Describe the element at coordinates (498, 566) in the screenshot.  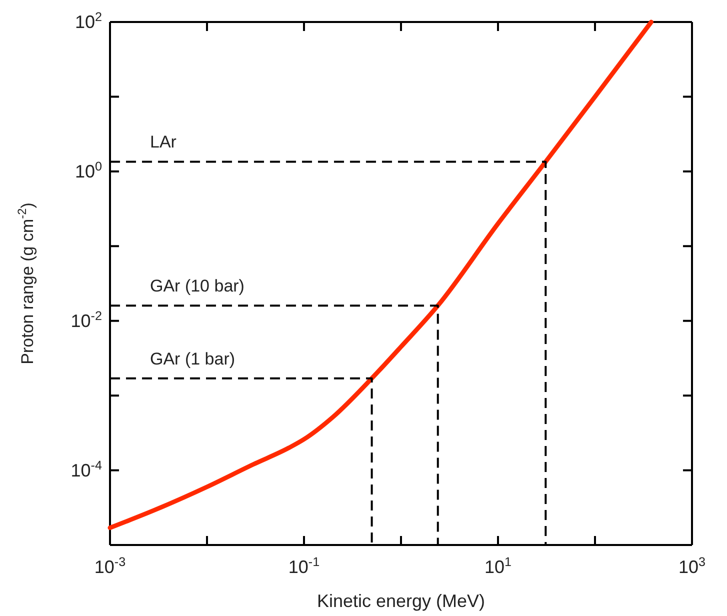
I see `x-tick-label: 10$^{1}$` at that location.